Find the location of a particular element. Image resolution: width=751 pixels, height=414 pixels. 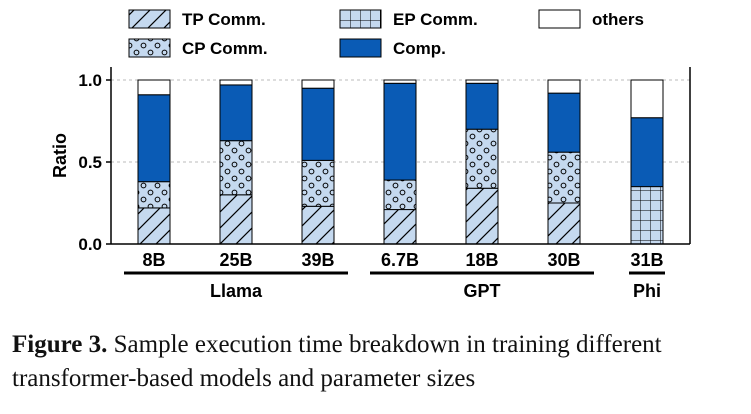

bar-segment-others-25b is located at coordinates (236, 82).